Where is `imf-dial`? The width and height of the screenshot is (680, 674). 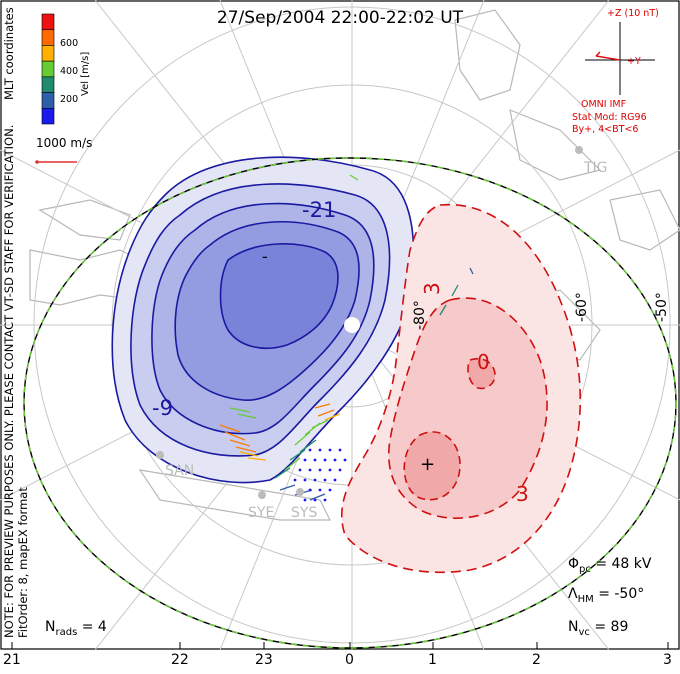 imf-dial is located at coordinates (620, 58).